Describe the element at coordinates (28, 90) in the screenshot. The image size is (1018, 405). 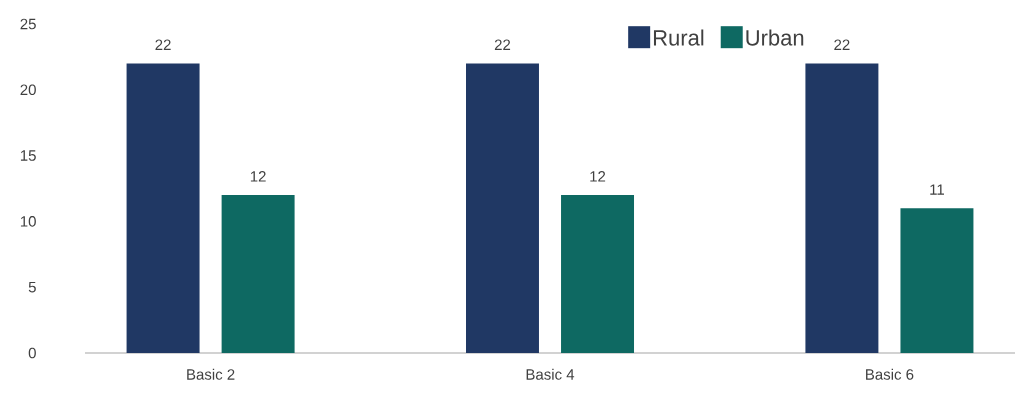
I see `y-tick-label: 20` at that location.